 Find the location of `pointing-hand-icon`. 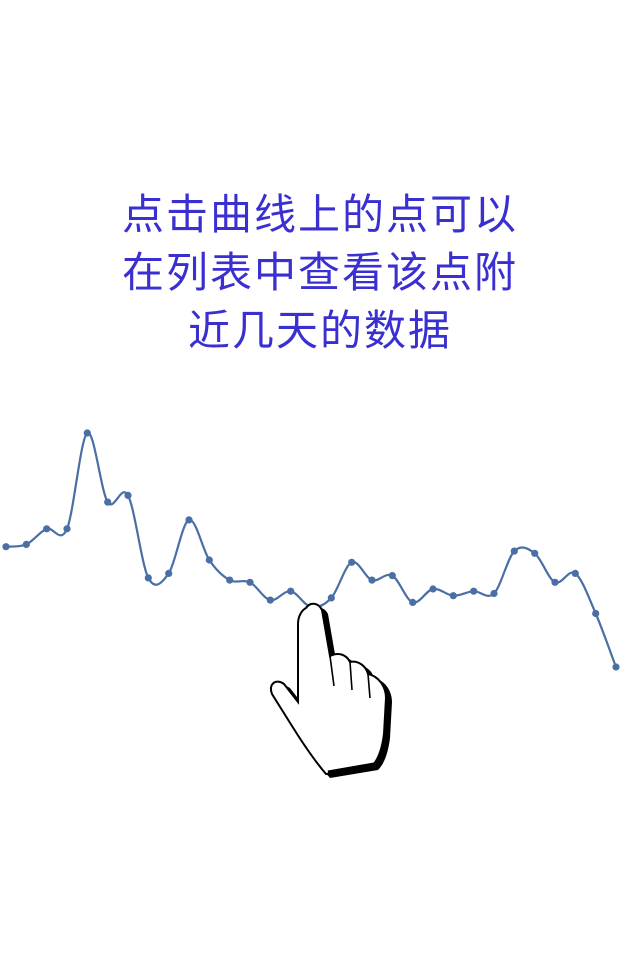

pointing-hand-icon is located at coordinates (331, 690).